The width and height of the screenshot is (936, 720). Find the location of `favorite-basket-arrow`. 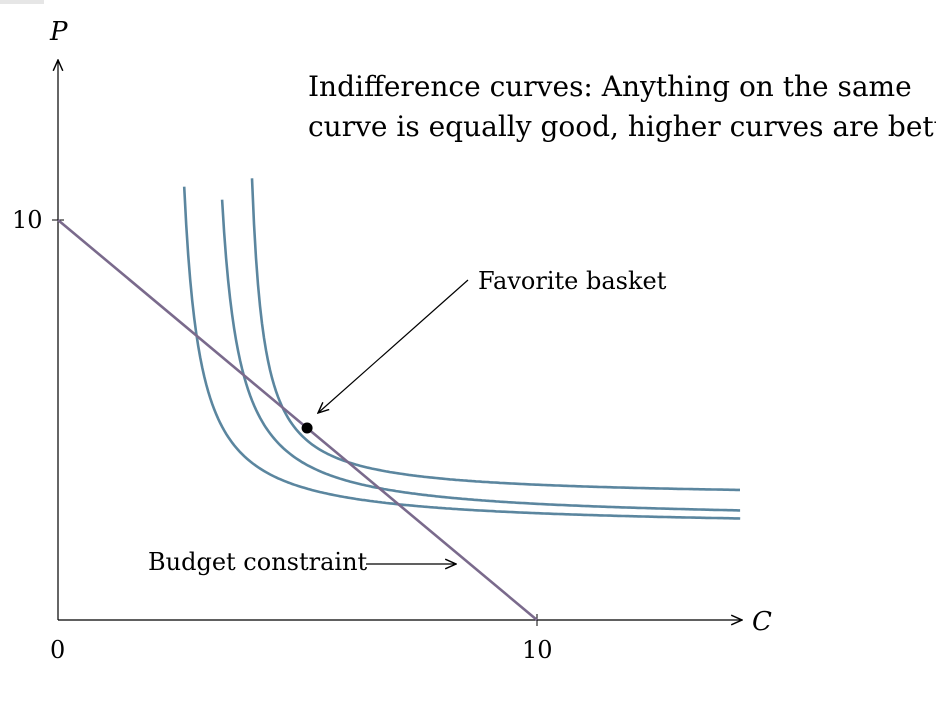

favorite-basket-arrow is located at coordinates (393, 346).